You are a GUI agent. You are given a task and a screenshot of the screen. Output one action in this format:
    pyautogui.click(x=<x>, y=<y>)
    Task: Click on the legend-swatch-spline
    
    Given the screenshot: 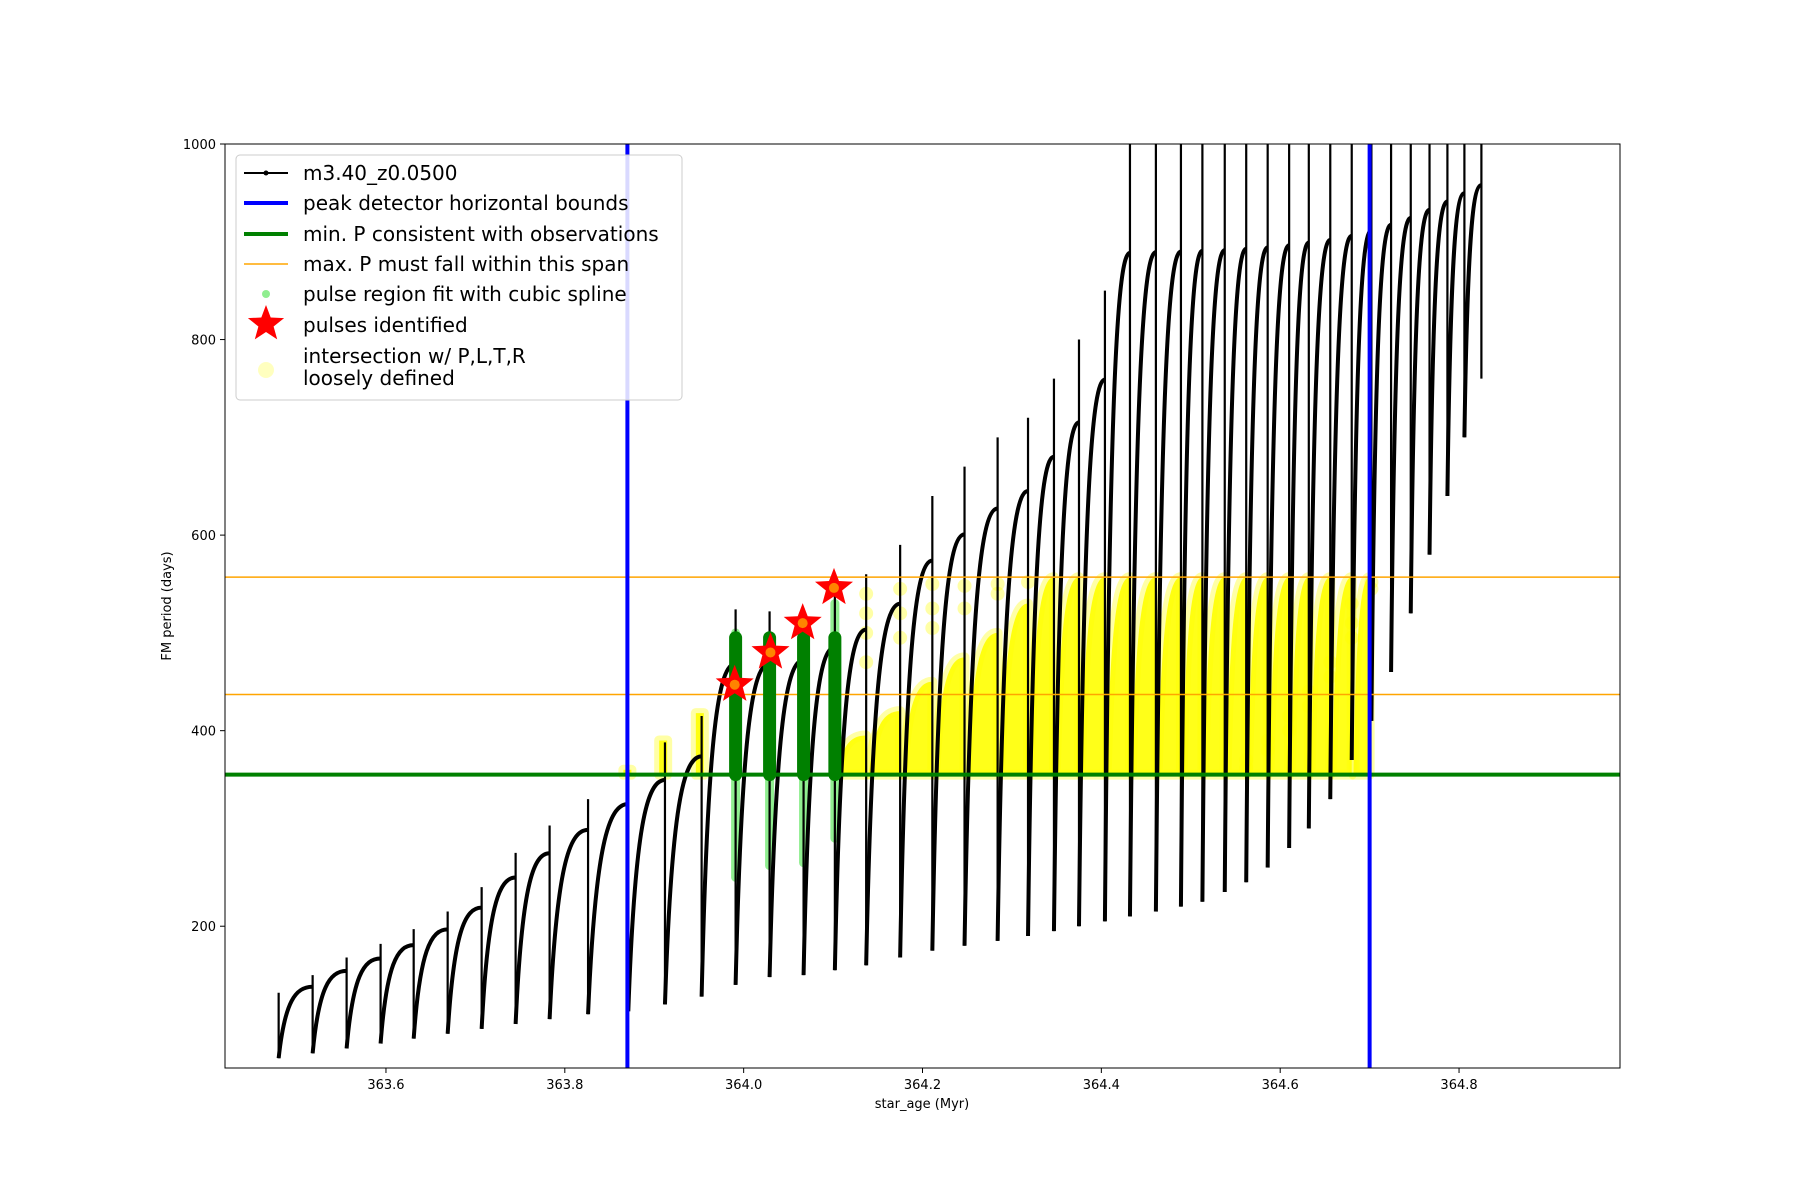 What is the action you would take?
    pyautogui.click(x=266, y=294)
    